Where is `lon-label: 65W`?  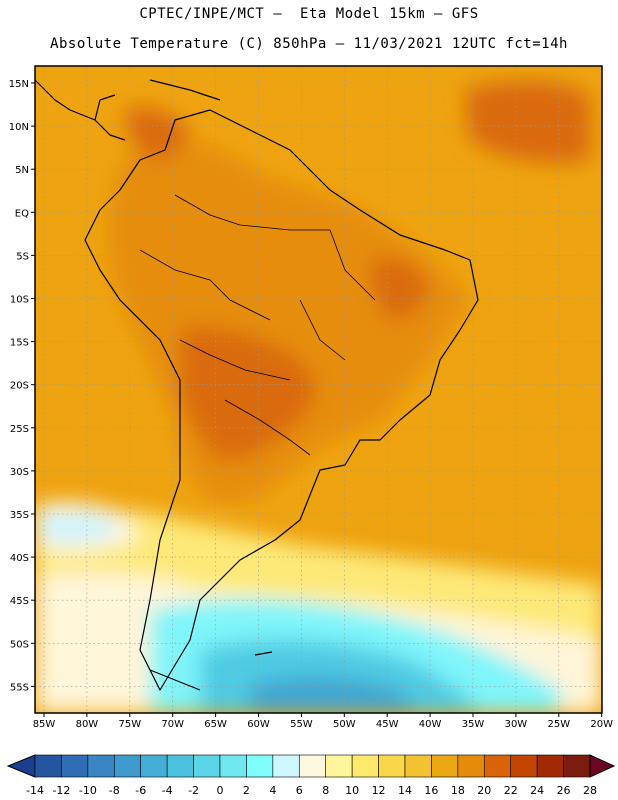
lon-label: 65W is located at coordinates (215, 724).